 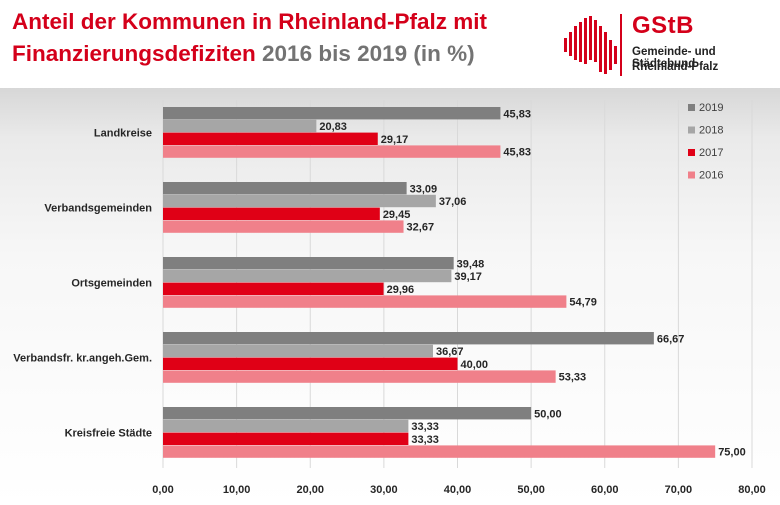 What do you see at coordinates (384, 490) in the screenshot?
I see `x-tick-label: 30,00` at bounding box center [384, 490].